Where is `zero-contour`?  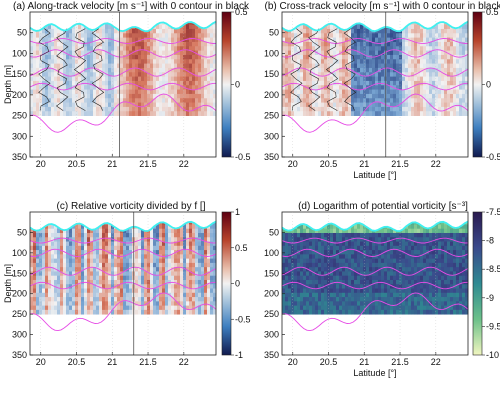 zero-contour is located at coordinates (350, 69).